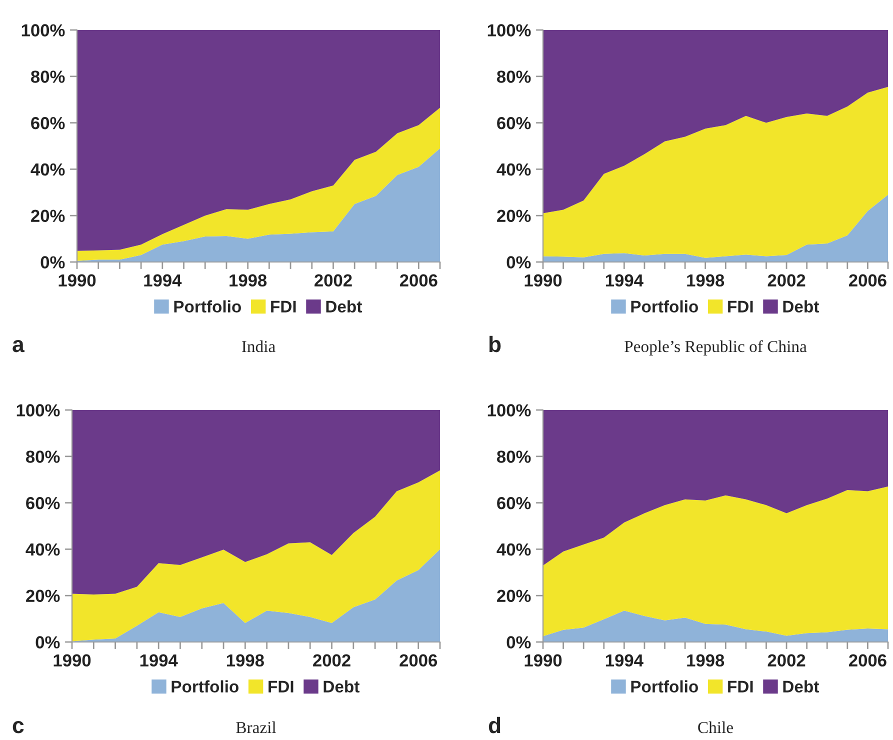  I want to click on text: a, so click(18, 346).